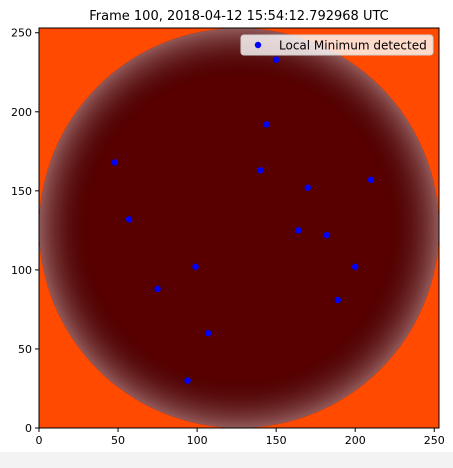  I want to click on legend-box, so click(337, 45).